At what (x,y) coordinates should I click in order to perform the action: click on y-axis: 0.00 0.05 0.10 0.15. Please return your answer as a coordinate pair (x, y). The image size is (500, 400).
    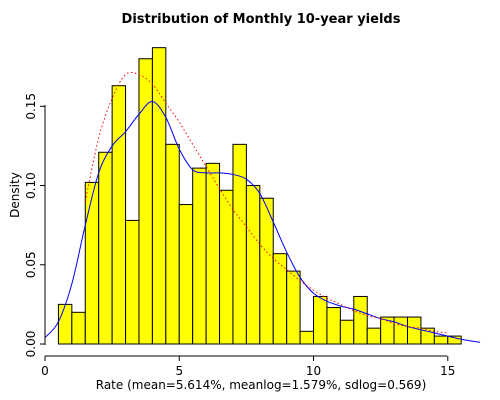
    Looking at the image, I should click on (35, 225).